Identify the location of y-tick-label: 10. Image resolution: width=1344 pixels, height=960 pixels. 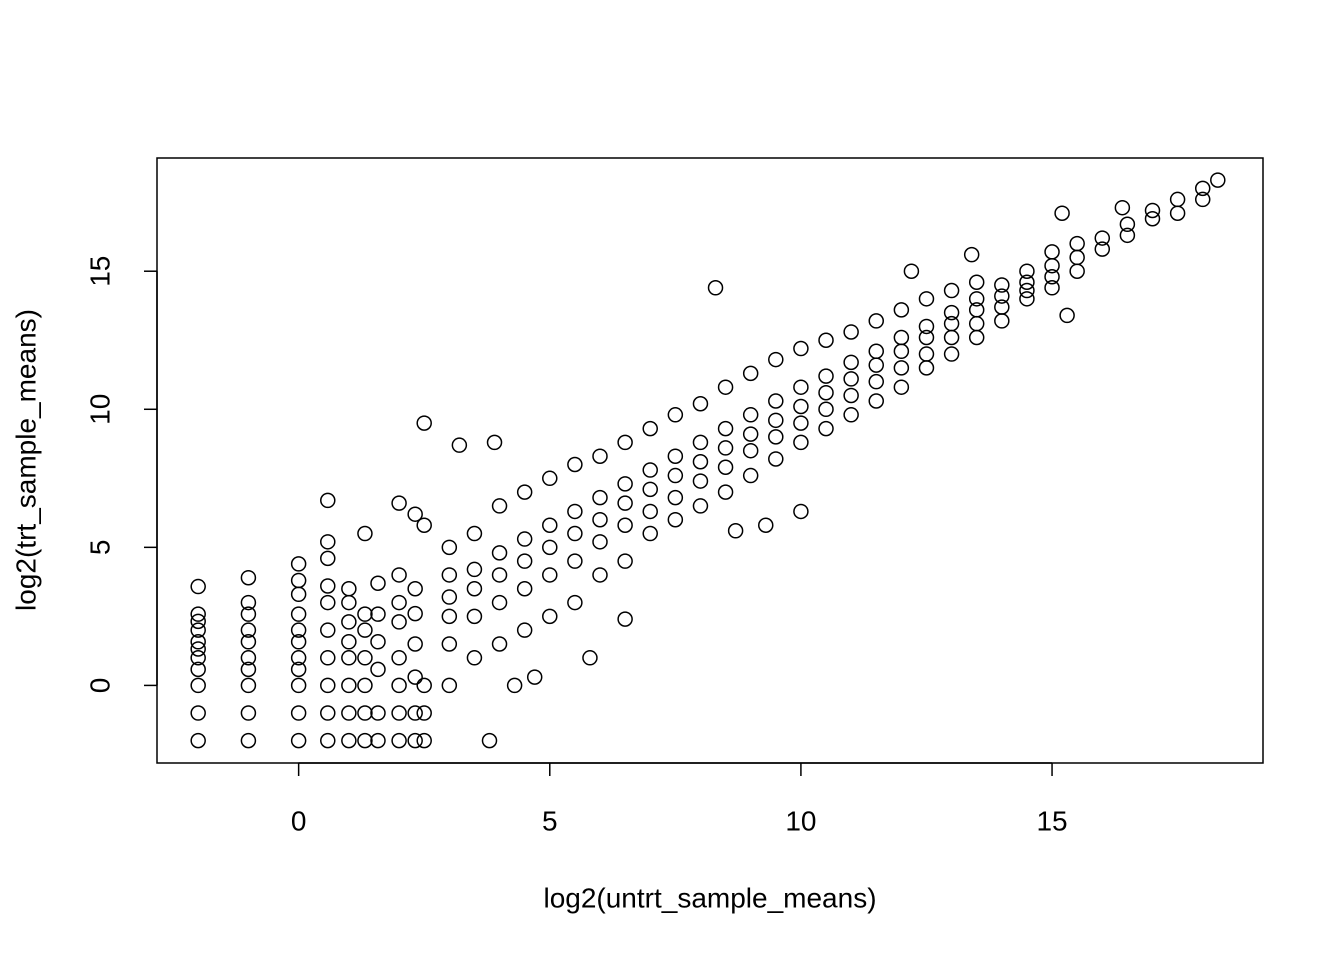
(99, 409).